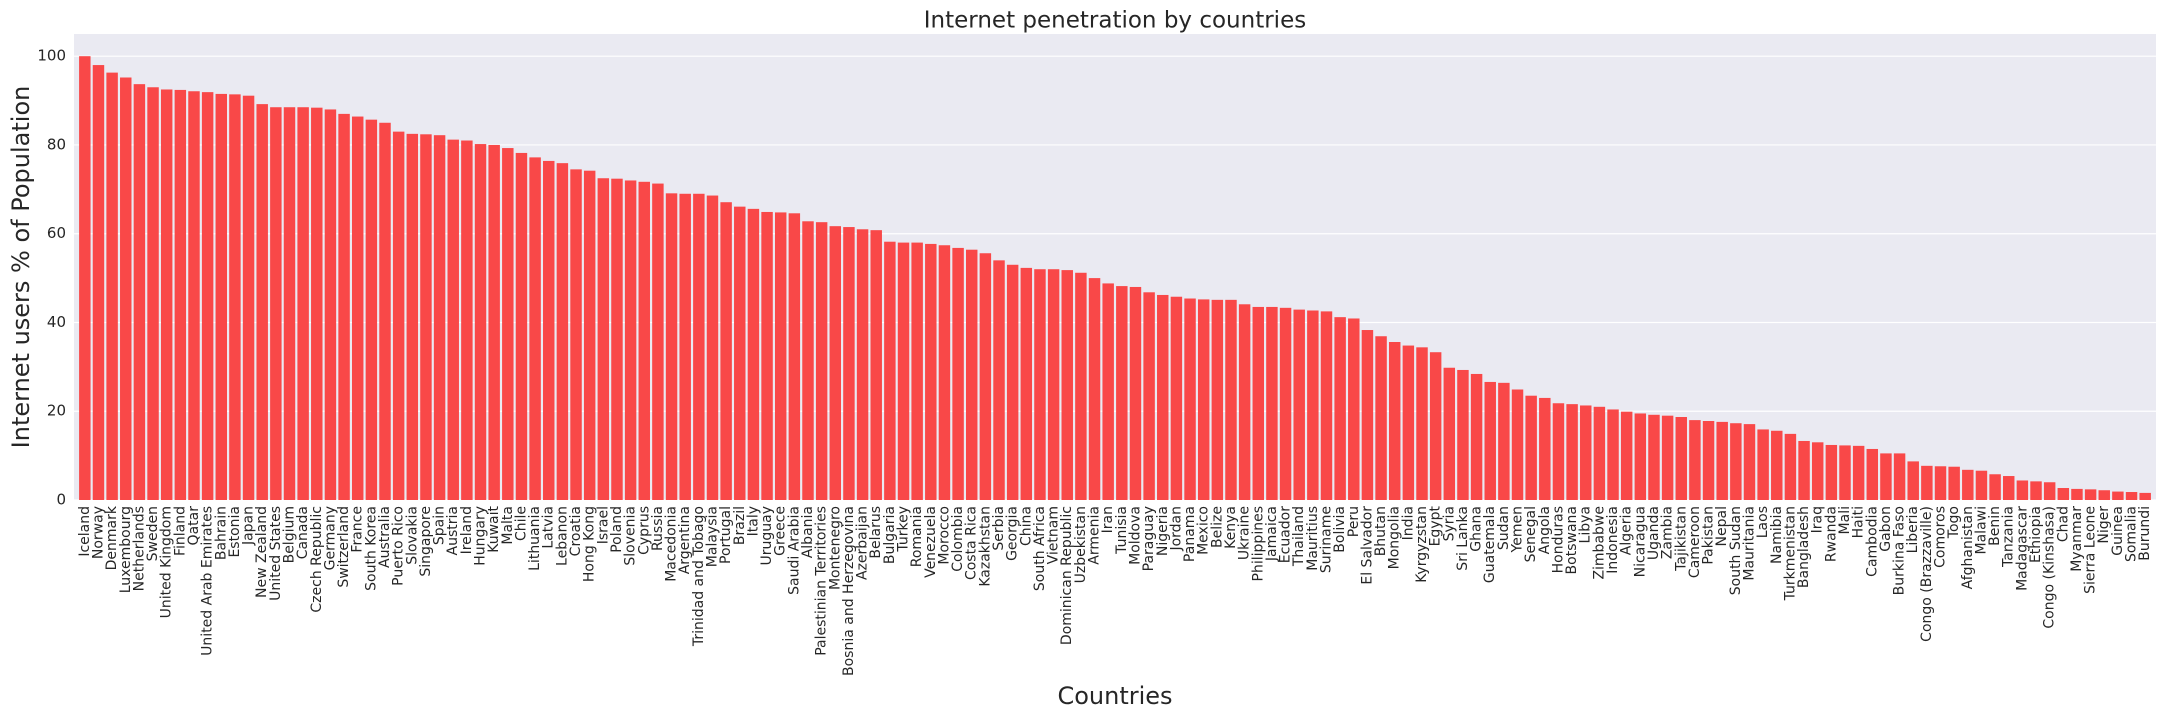 The image size is (2160, 720). Describe the element at coordinates (535, 538) in the screenshot. I see `x-tick-label: Lithuania` at that location.